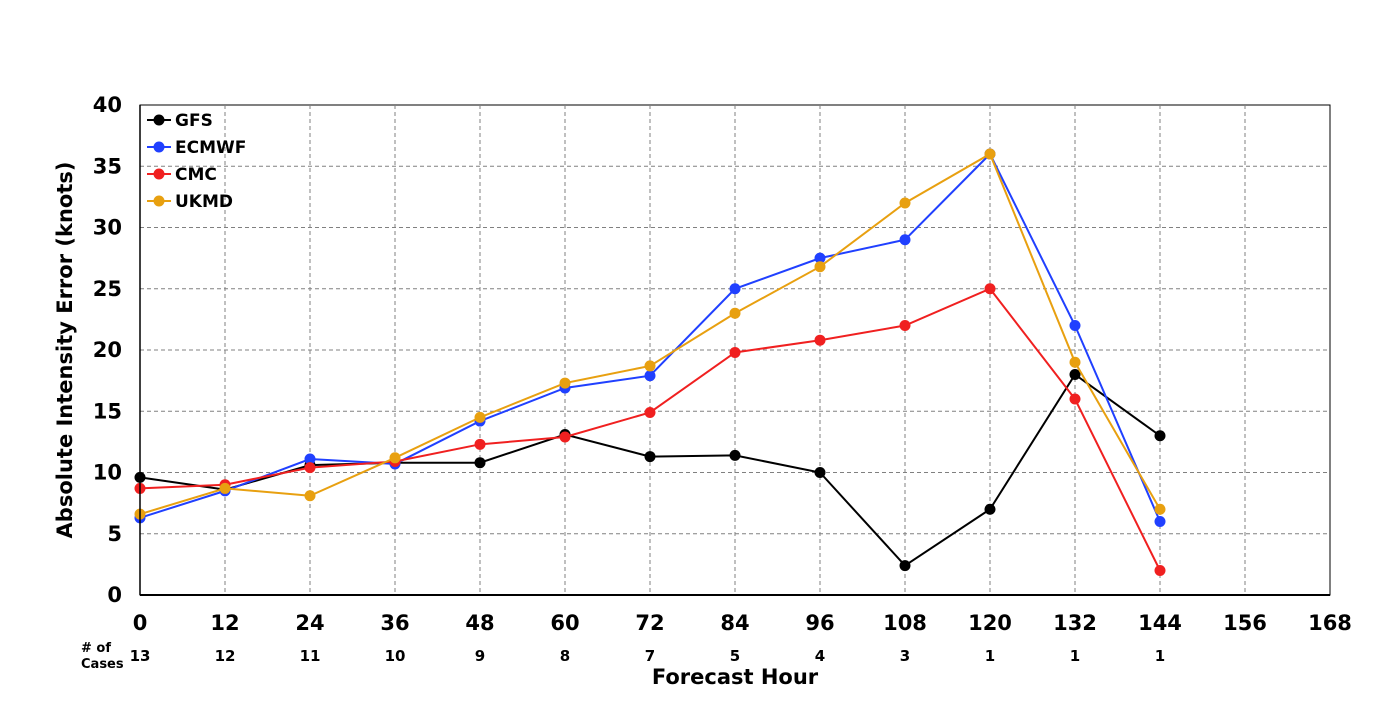 The width and height of the screenshot is (1400, 705). Describe the element at coordinates (114, 595) in the screenshot. I see `y-tick-label: 0` at that location.